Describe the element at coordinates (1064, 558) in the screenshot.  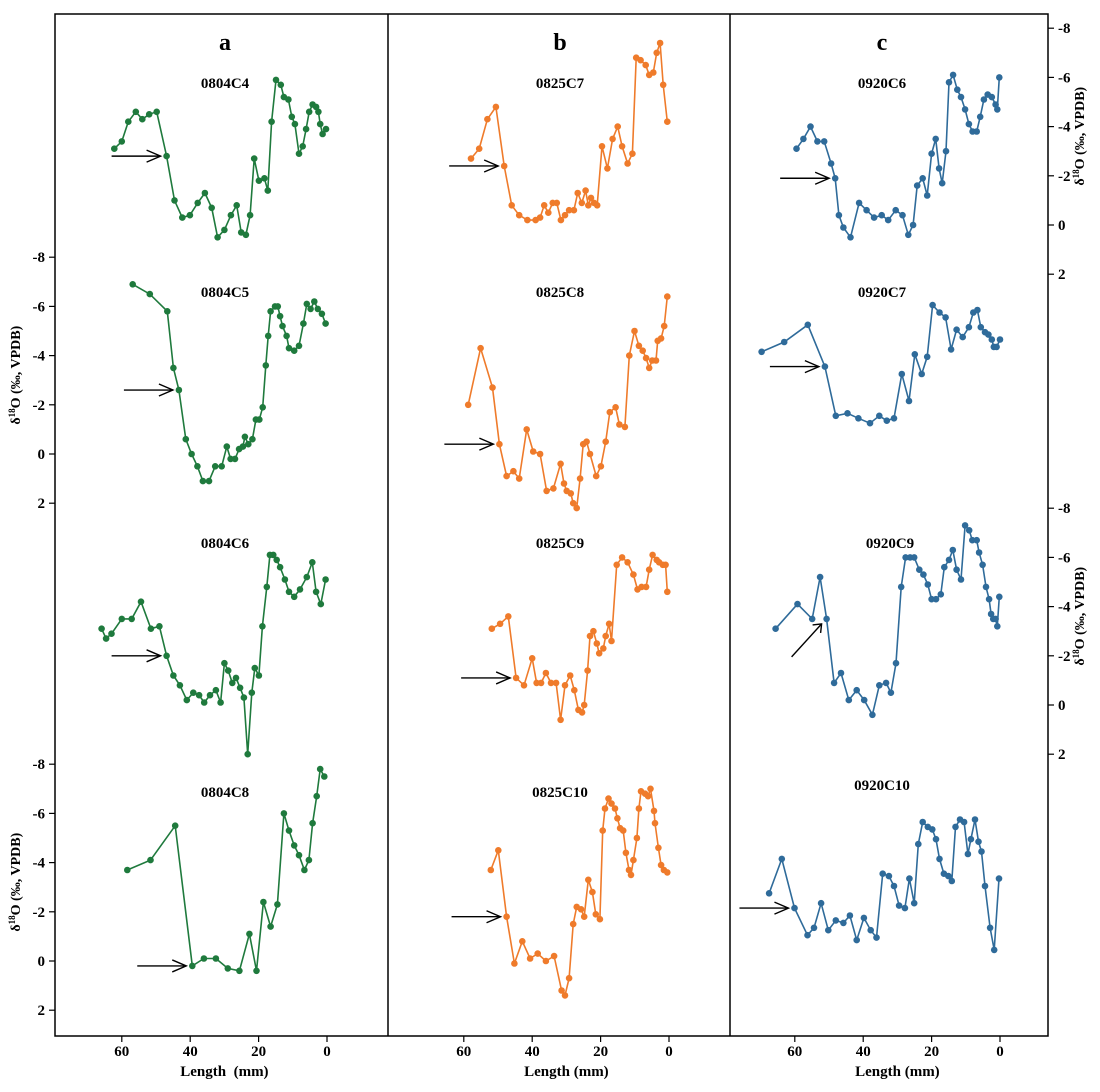
I see `y-tick-label: -6` at that location.